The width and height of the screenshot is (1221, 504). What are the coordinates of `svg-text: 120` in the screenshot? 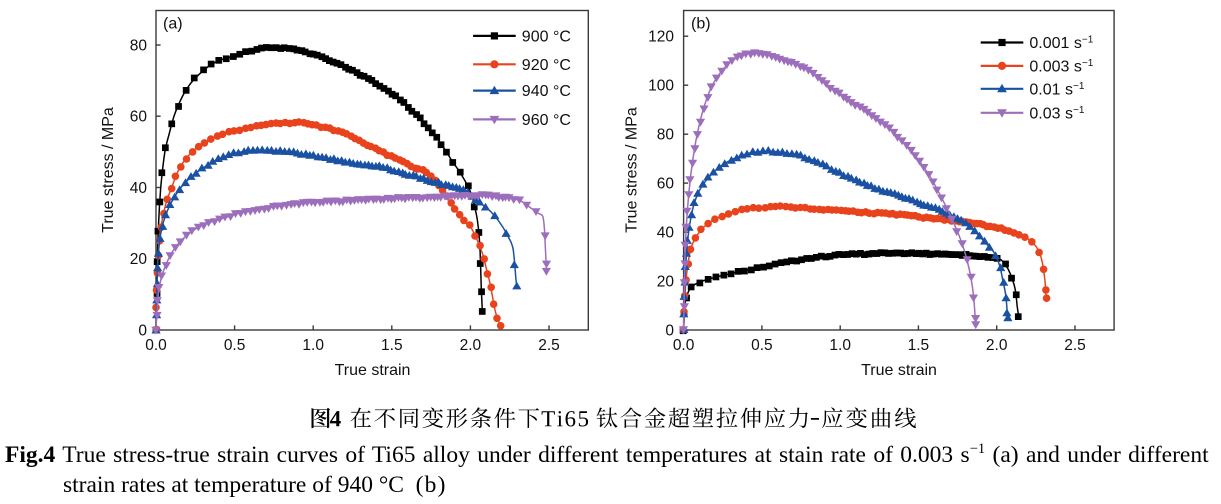 It's located at (661, 37).